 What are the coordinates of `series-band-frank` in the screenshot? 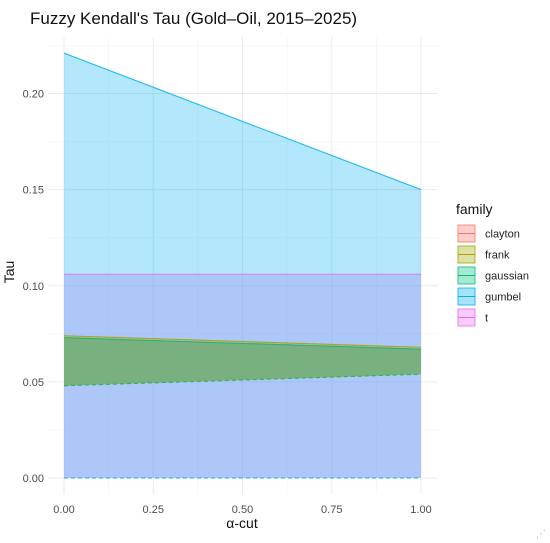 It's located at (242, 360).